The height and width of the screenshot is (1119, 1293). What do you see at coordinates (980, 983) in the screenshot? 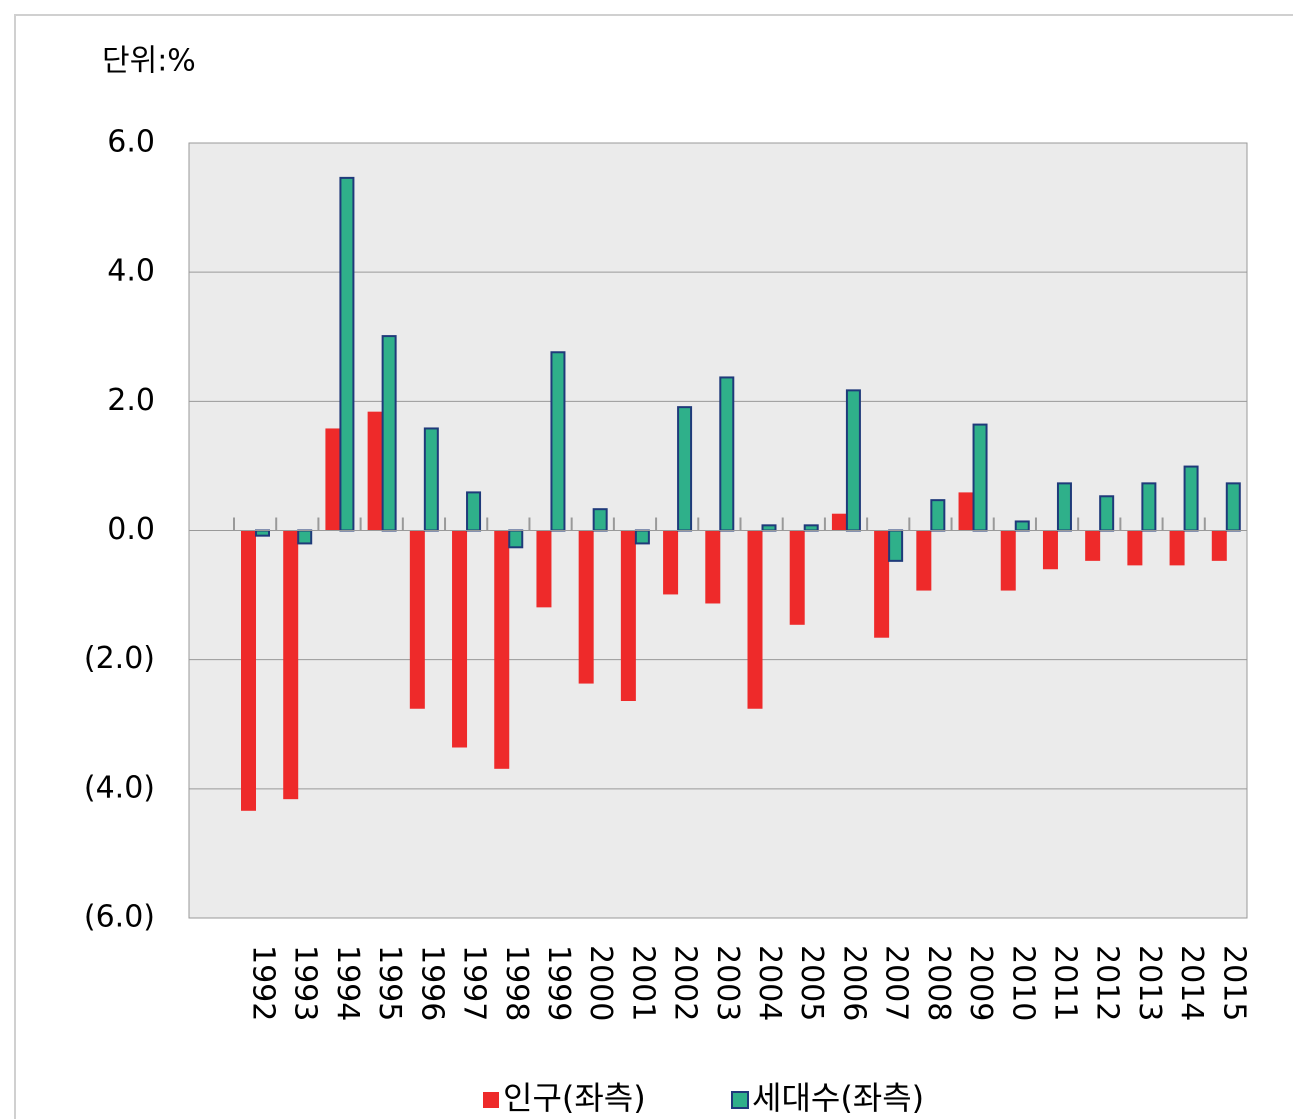
I see `x-tick-label: 2009` at bounding box center [980, 983].